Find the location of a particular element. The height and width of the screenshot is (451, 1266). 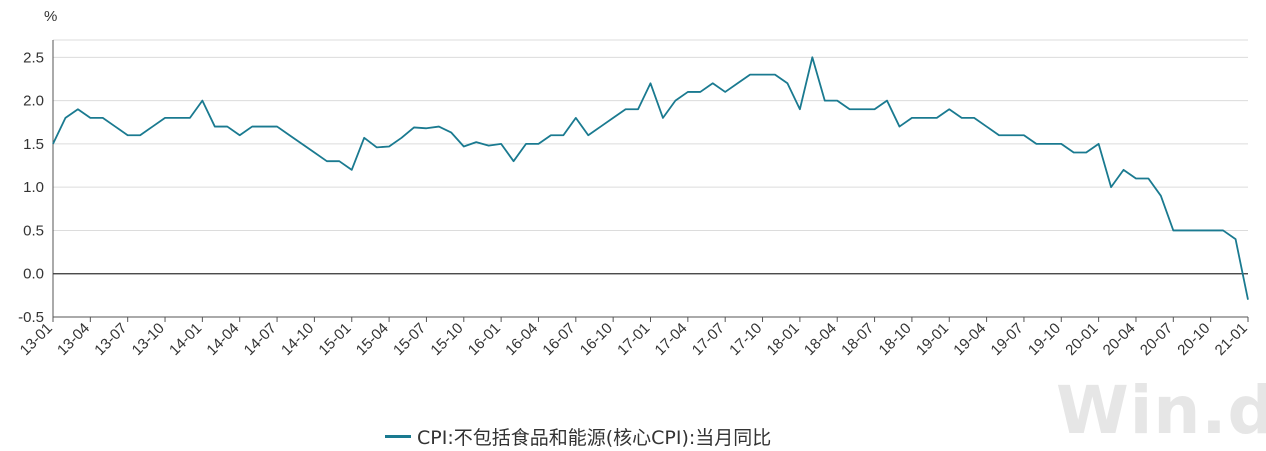

x-tick-label: 18-01 is located at coordinates (783, 339).